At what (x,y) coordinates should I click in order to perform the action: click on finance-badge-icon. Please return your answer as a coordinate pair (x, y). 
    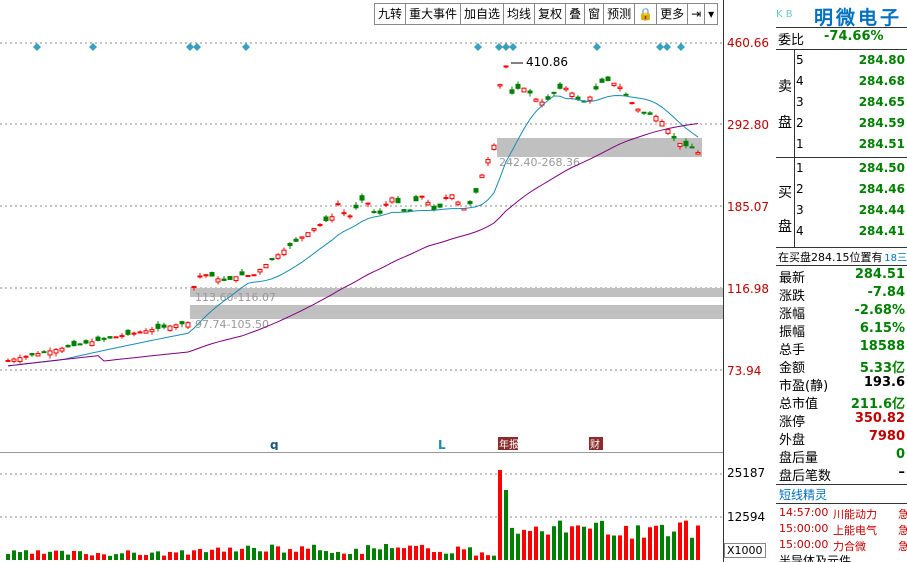
    Looking at the image, I should click on (596, 443).